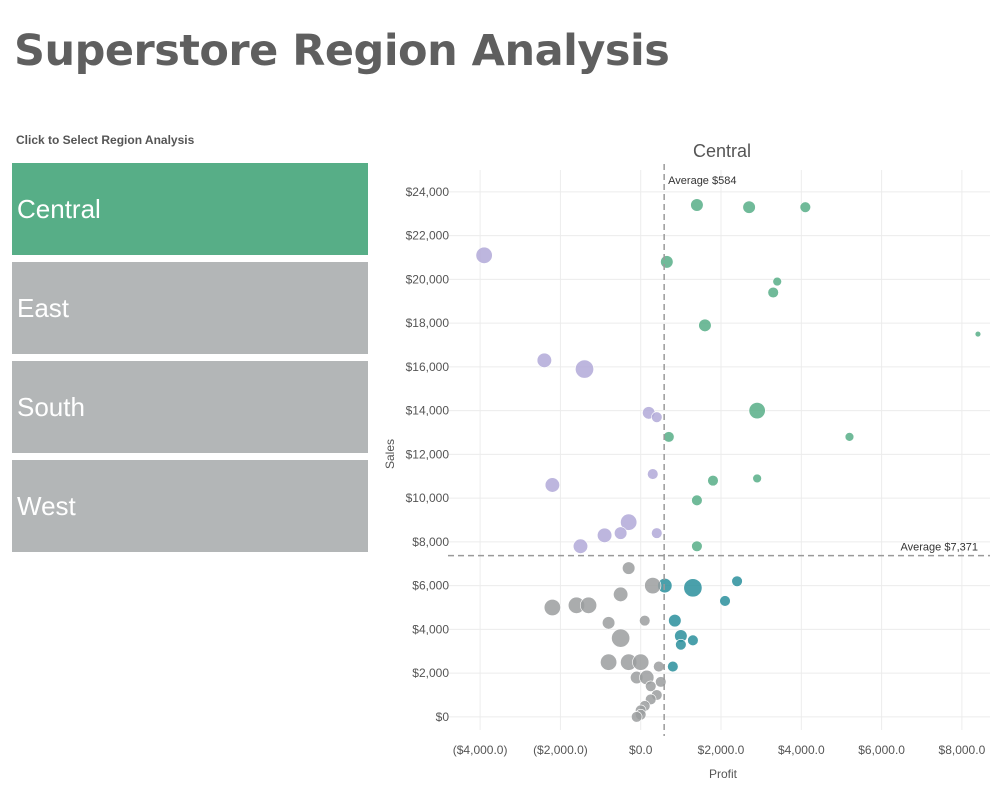  What do you see at coordinates (428, 236) in the screenshot?
I see `y-tick-label: $22,000` at bounding box center [428, 236].